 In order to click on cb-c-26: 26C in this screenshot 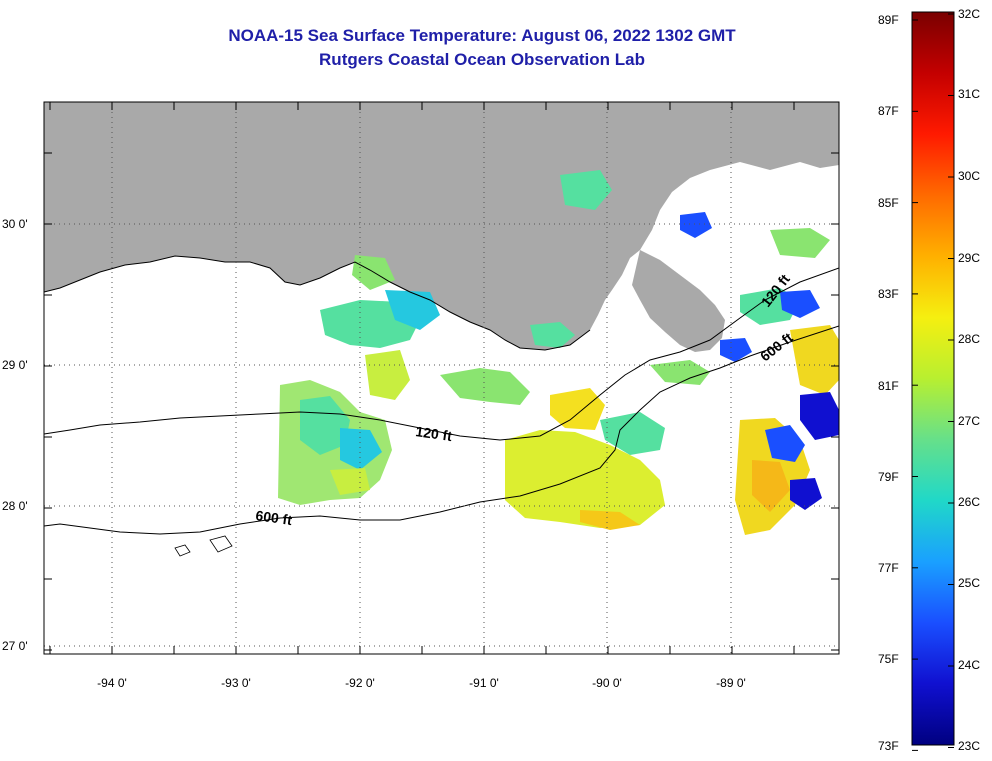, I will do `click(969, 502)`.